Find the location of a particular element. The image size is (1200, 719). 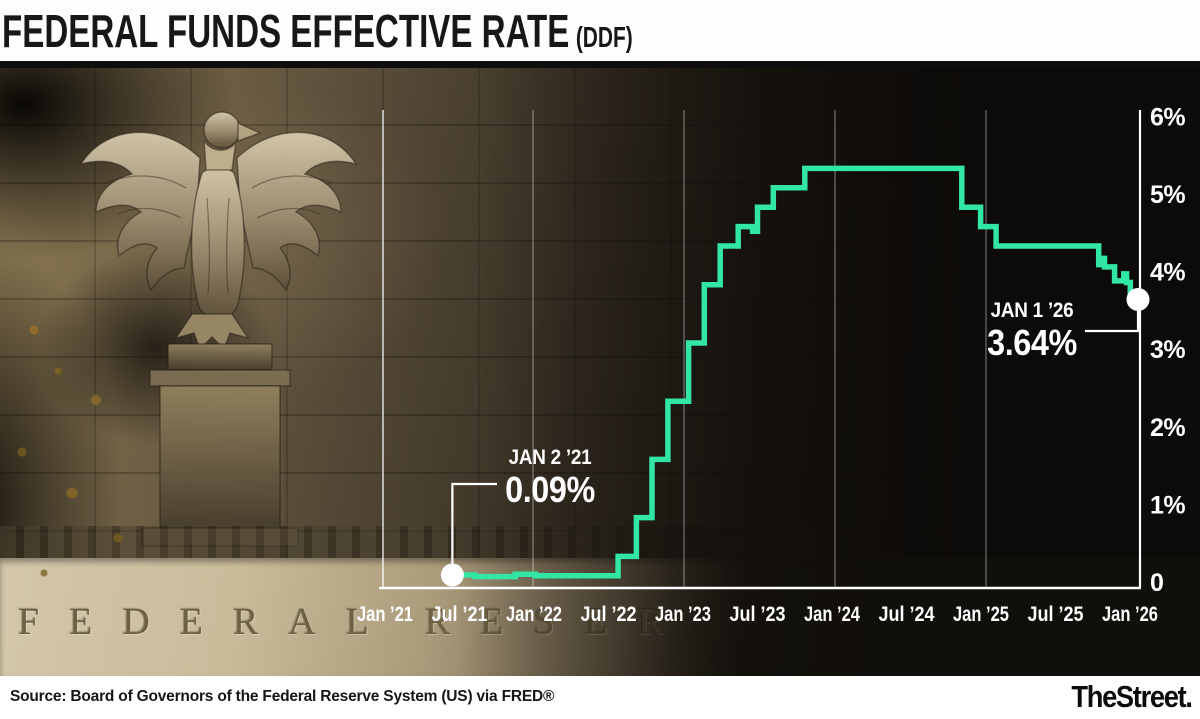

x-tick-label: Jan ’23 is located at coordinates (683, 614).